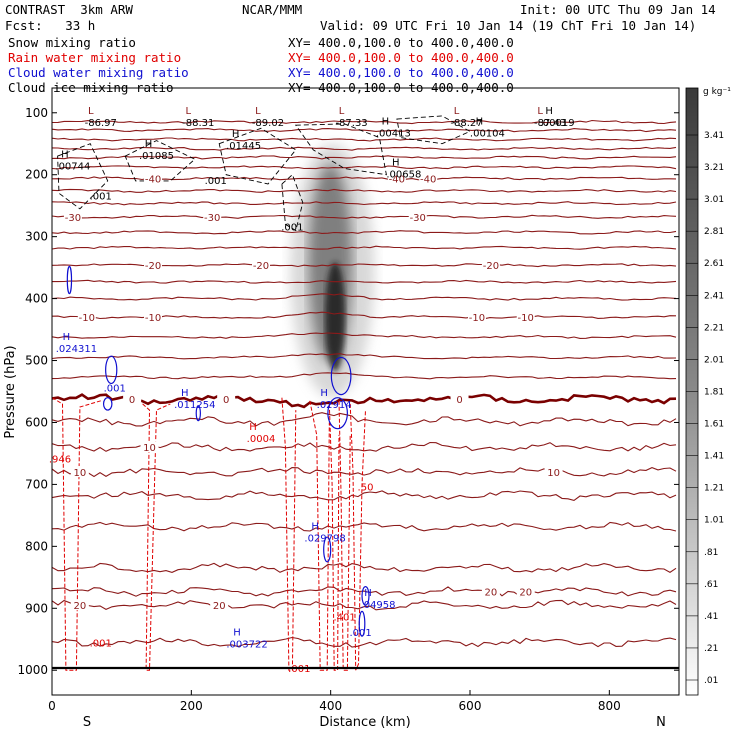 This screenshot has height=740, width=740. I want to click on temperature-contour-label: 10, so click(79, 473).